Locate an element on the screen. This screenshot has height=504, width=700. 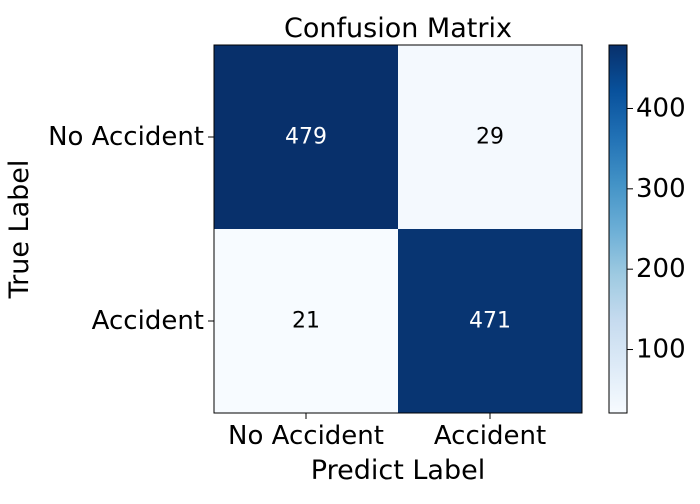
cell-value-r0-c0: 479 is located at coordinates (306, 137).